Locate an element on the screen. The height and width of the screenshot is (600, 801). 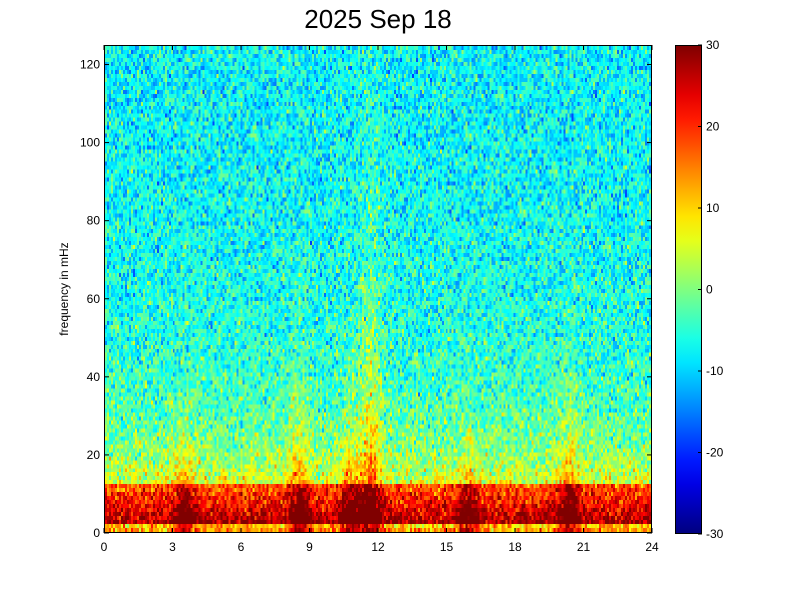
x-tick-label: 12 is located at coordinates (378, 547).